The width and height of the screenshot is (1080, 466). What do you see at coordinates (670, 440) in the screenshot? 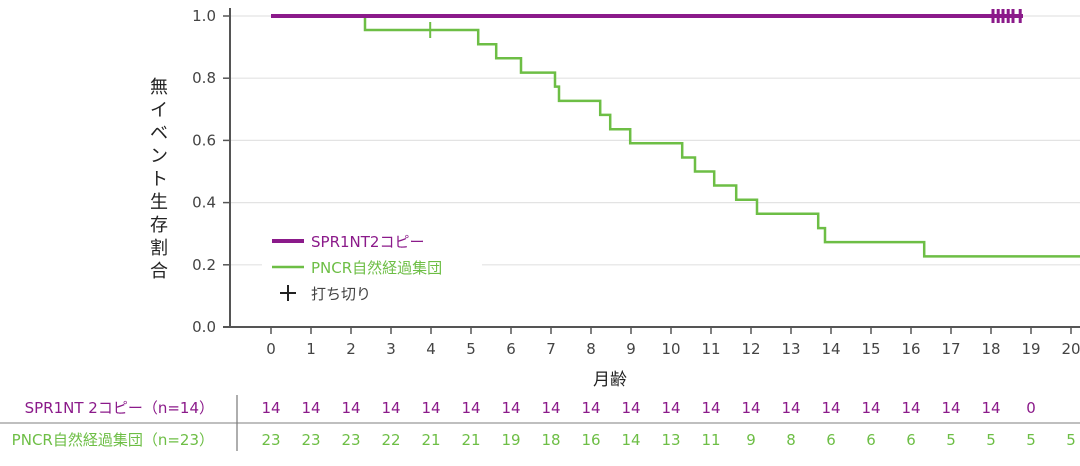
I see `risk-count: 13` at bounding box center [670, 440].